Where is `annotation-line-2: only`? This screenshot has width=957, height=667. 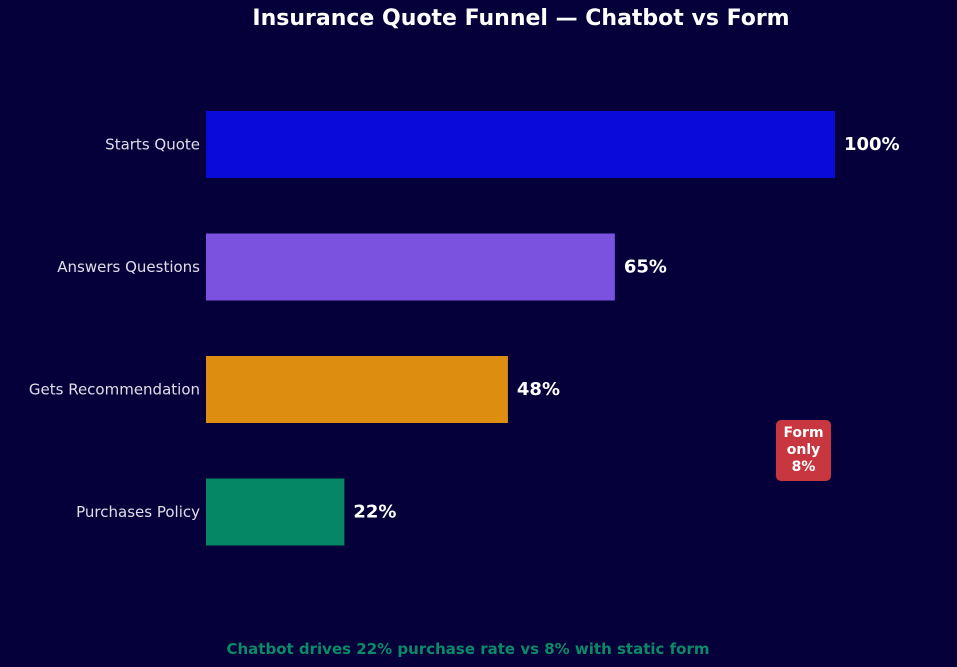
annotation-line-2: only is located at coordinates (803, 450).